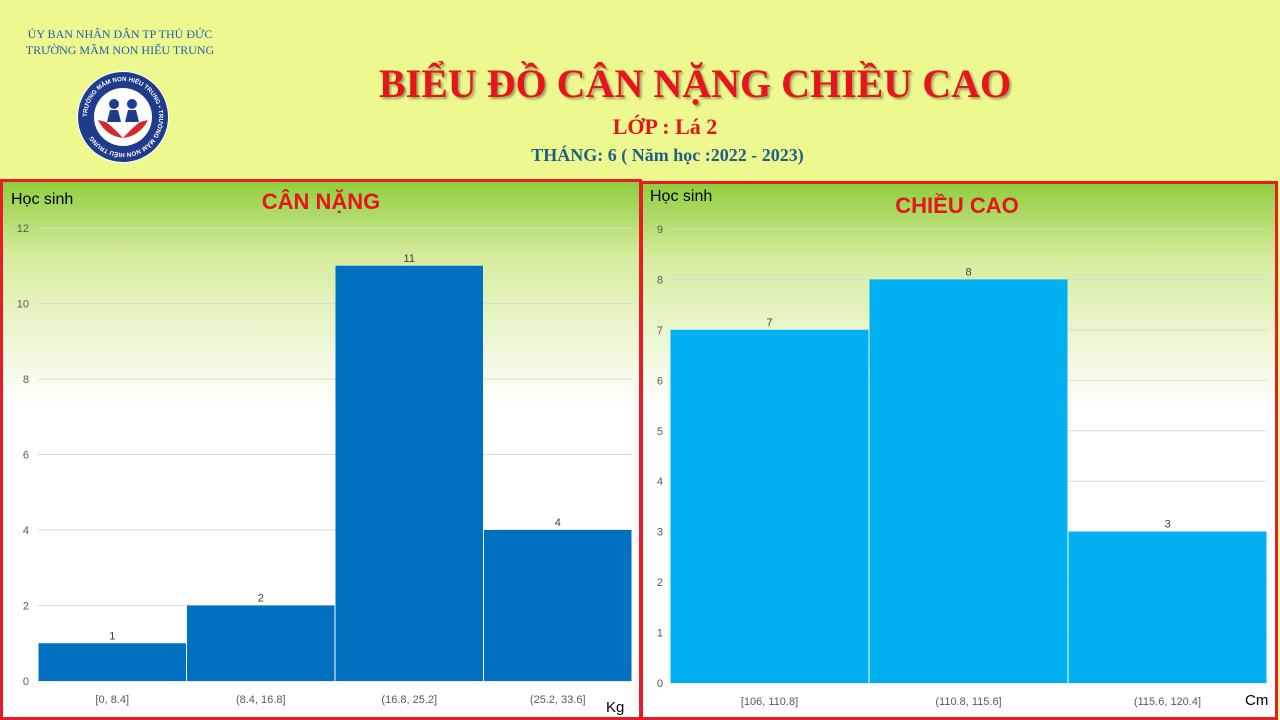  I want to click on weight-category-label: [0, 8.4], so click(112, 700).